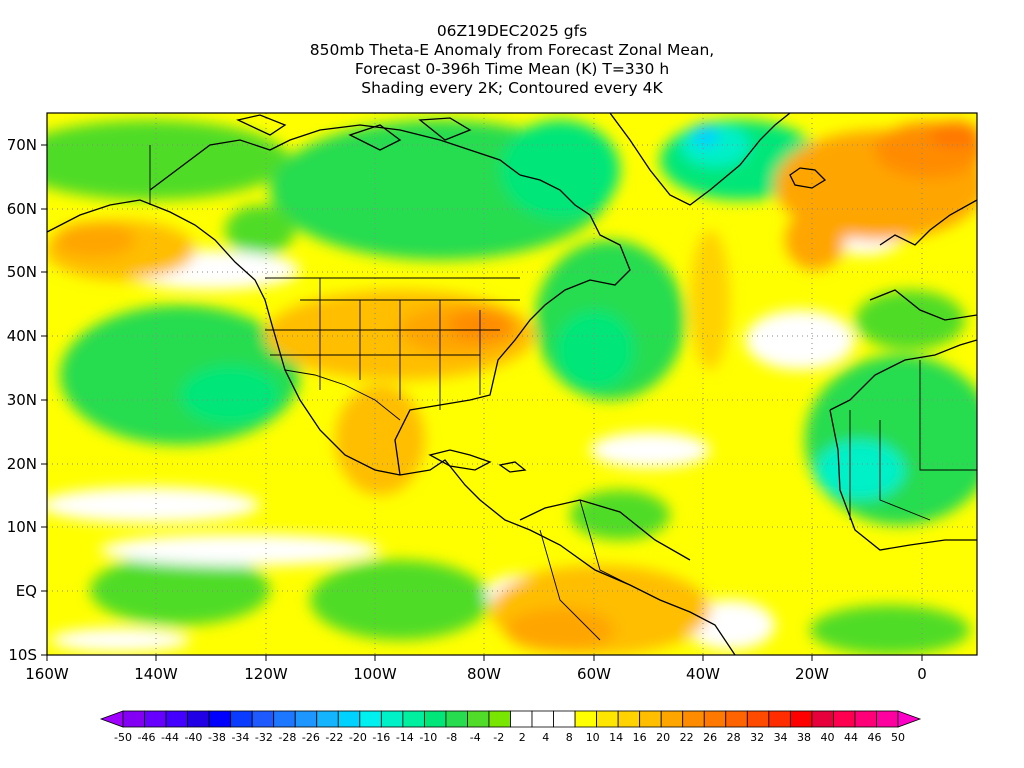 The height and width of the screenshot is (768, 1024). What do you see at coordinates (266, 674) in the screenshot?
I see `lon-label: 120W` at bounding box center [266, 674].